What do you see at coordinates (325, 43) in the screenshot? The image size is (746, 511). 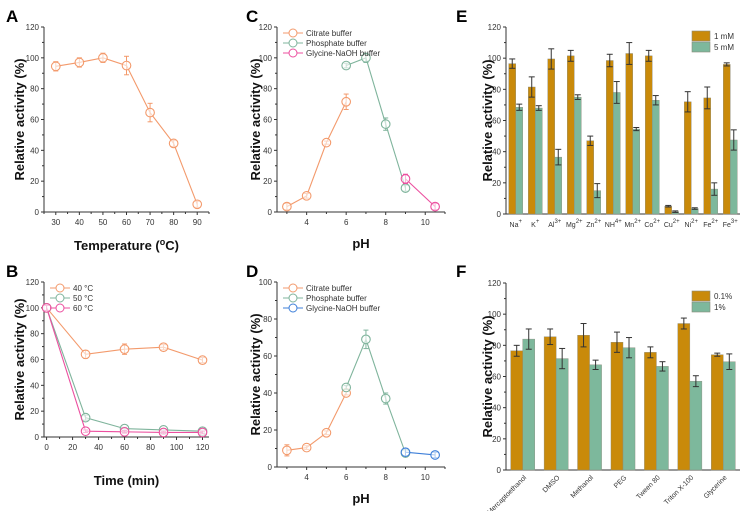 I see `legend-item: Phosphate buffer` at bounding box center [325, 43].